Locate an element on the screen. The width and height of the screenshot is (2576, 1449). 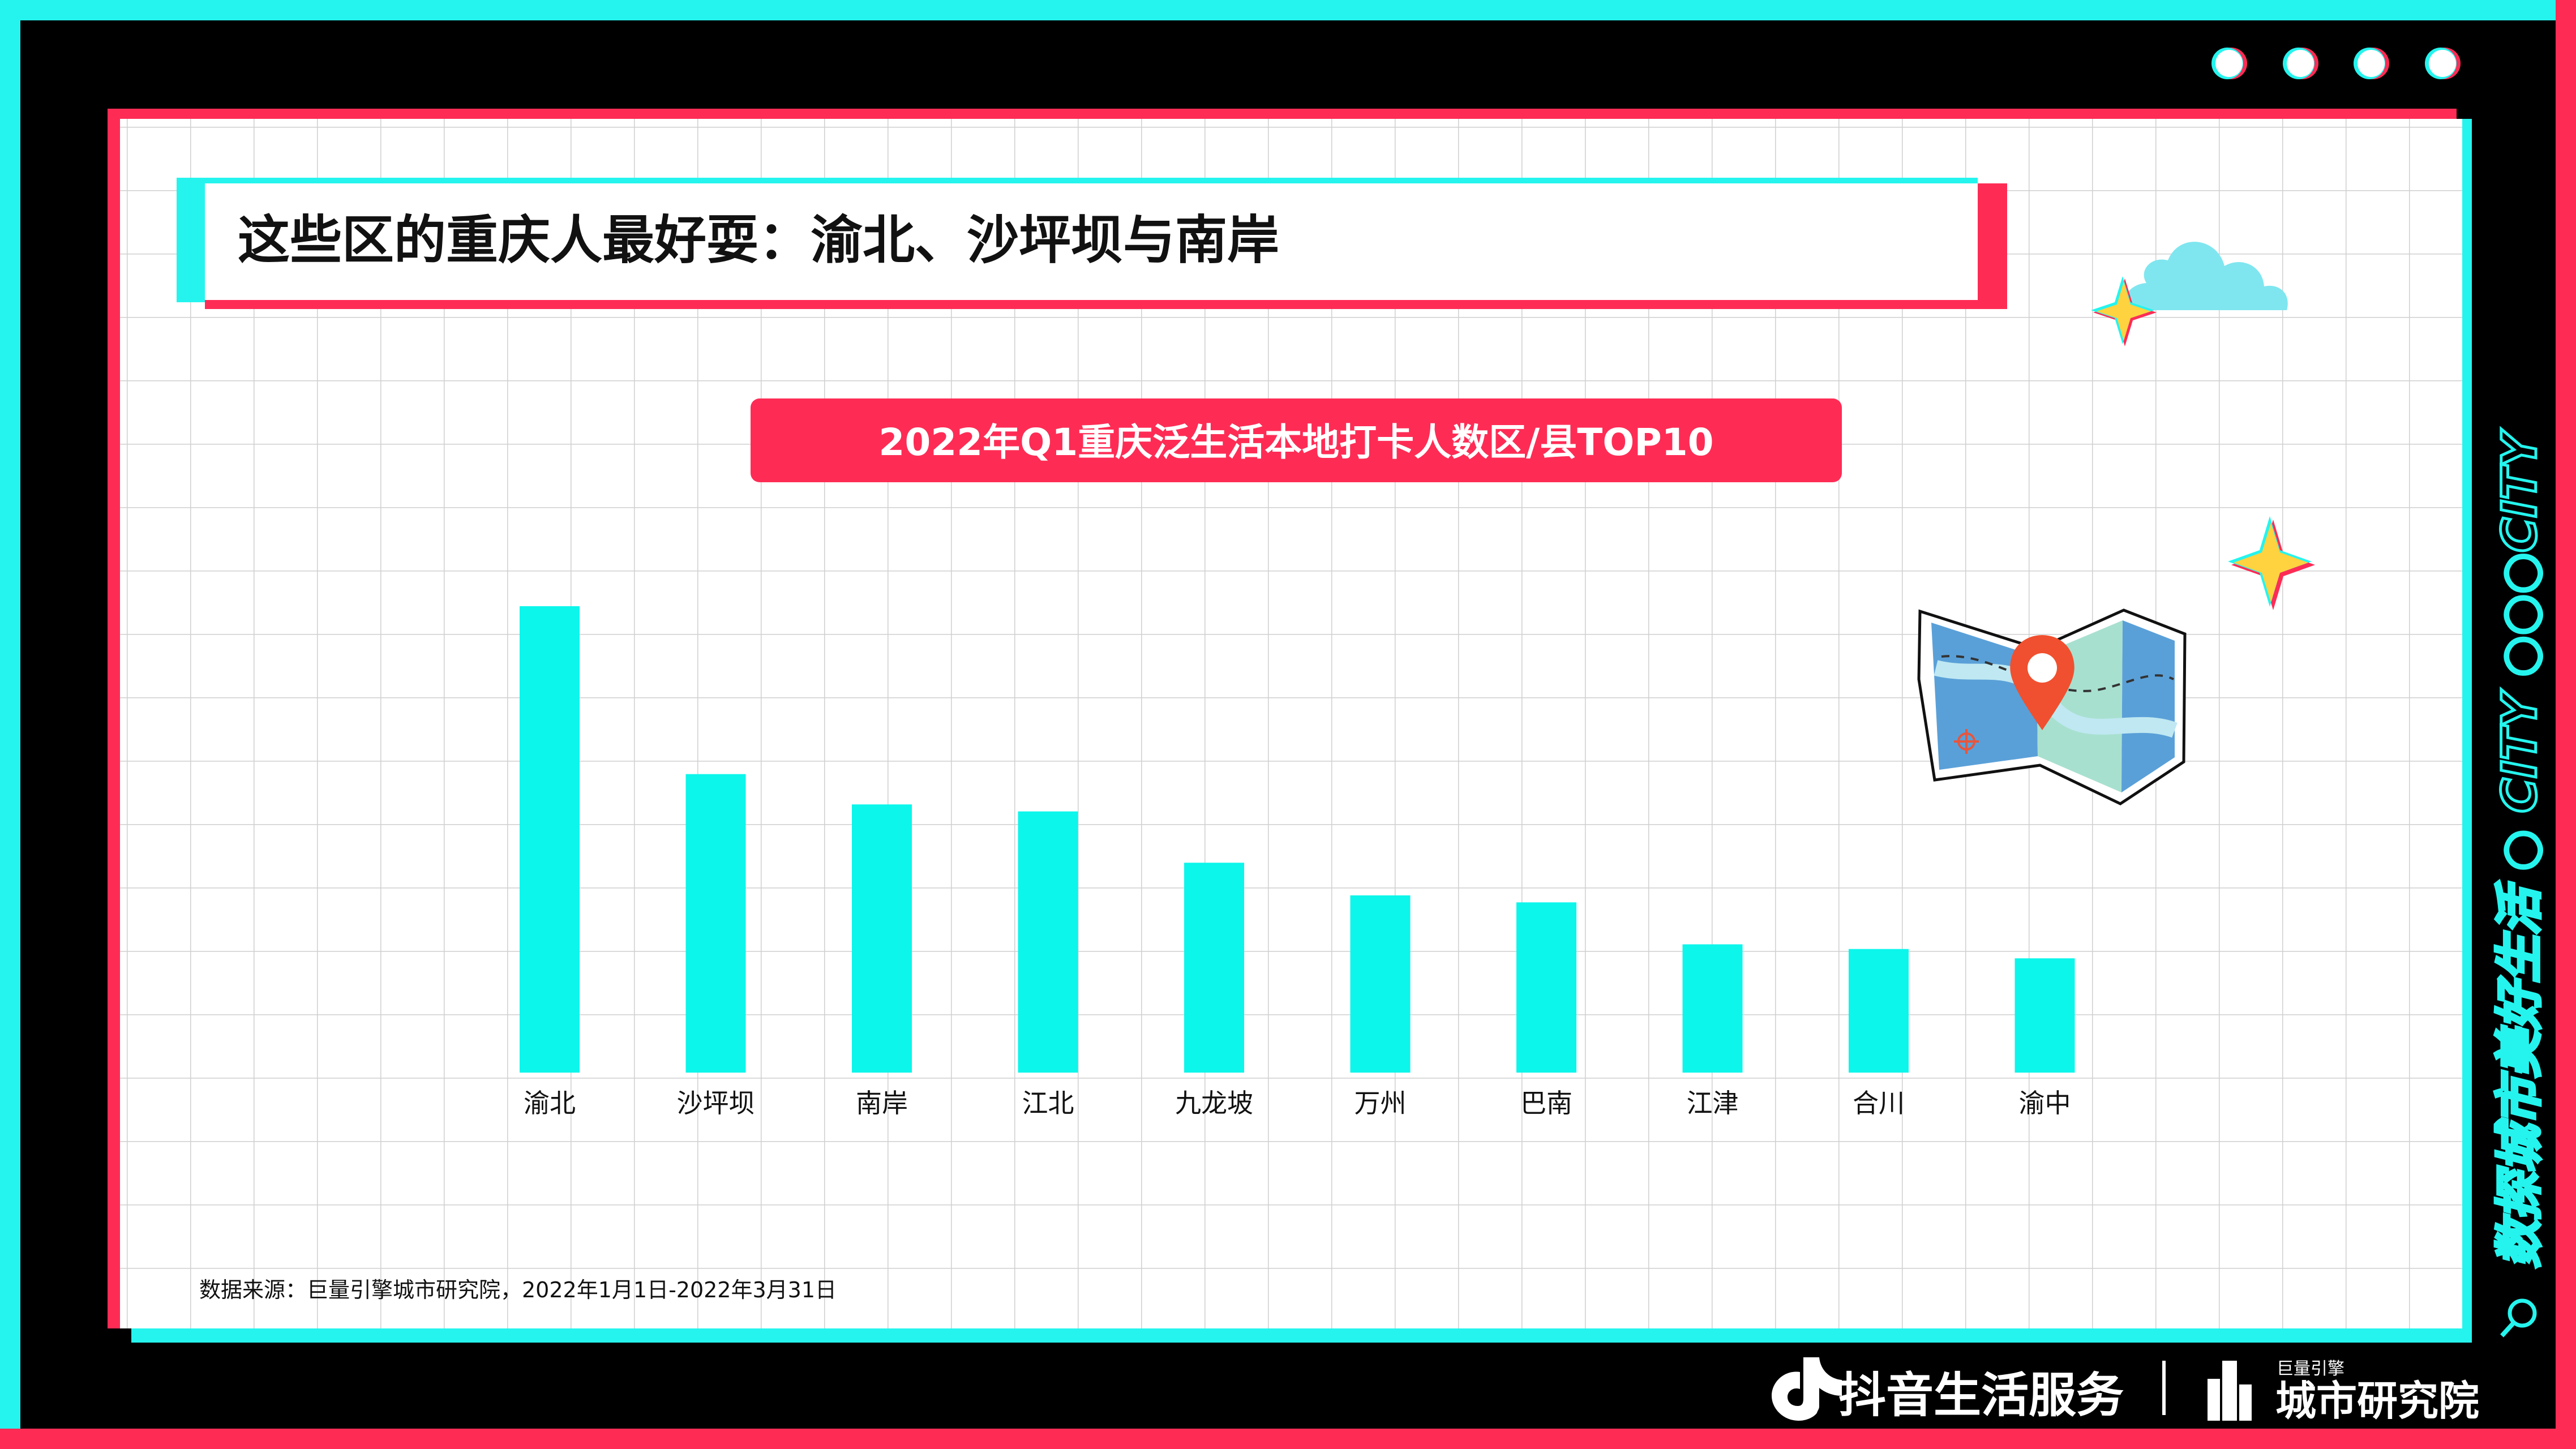
crosshair-icon is located at coordinates (1966, 741).